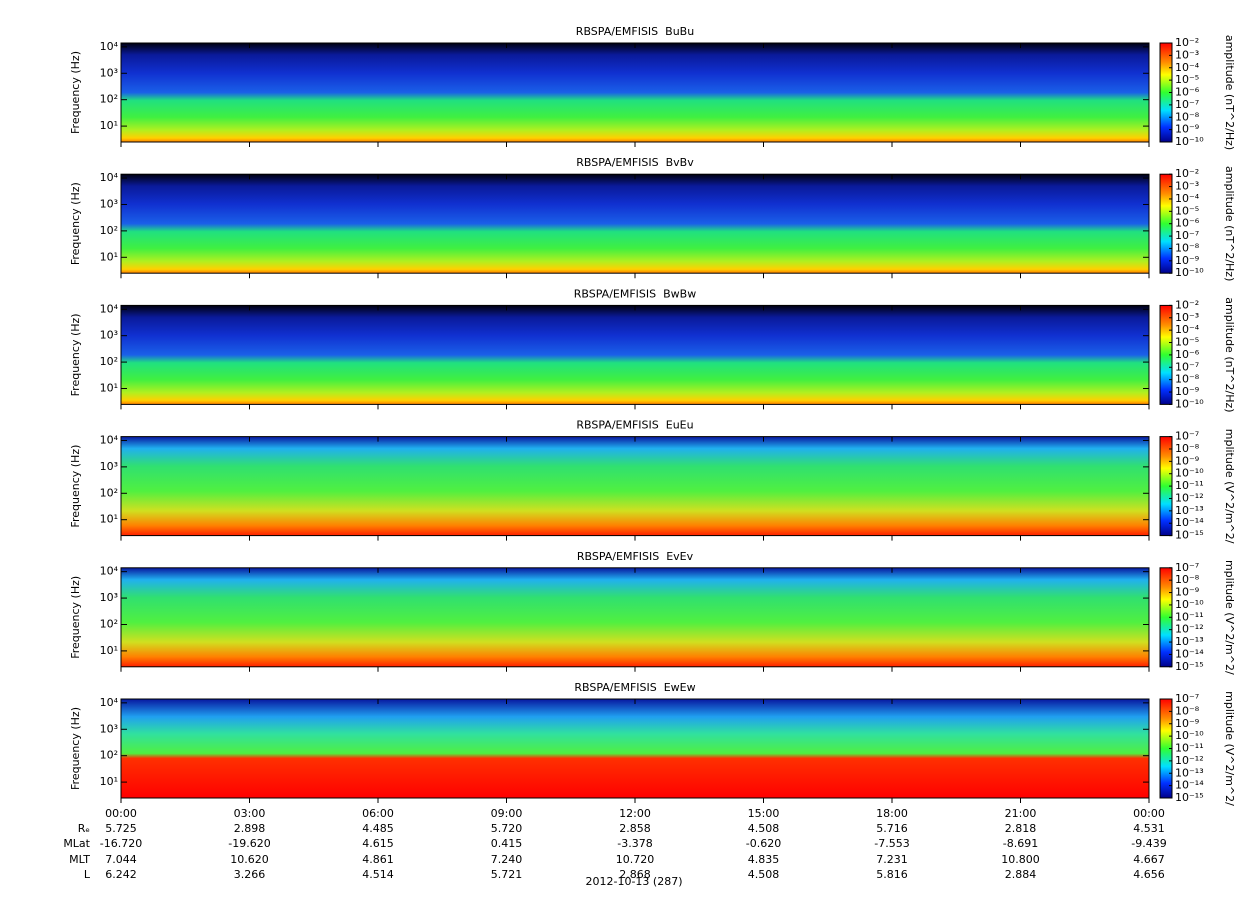  I want to click on ephemeris-value: -0.620, so click(763, 843).